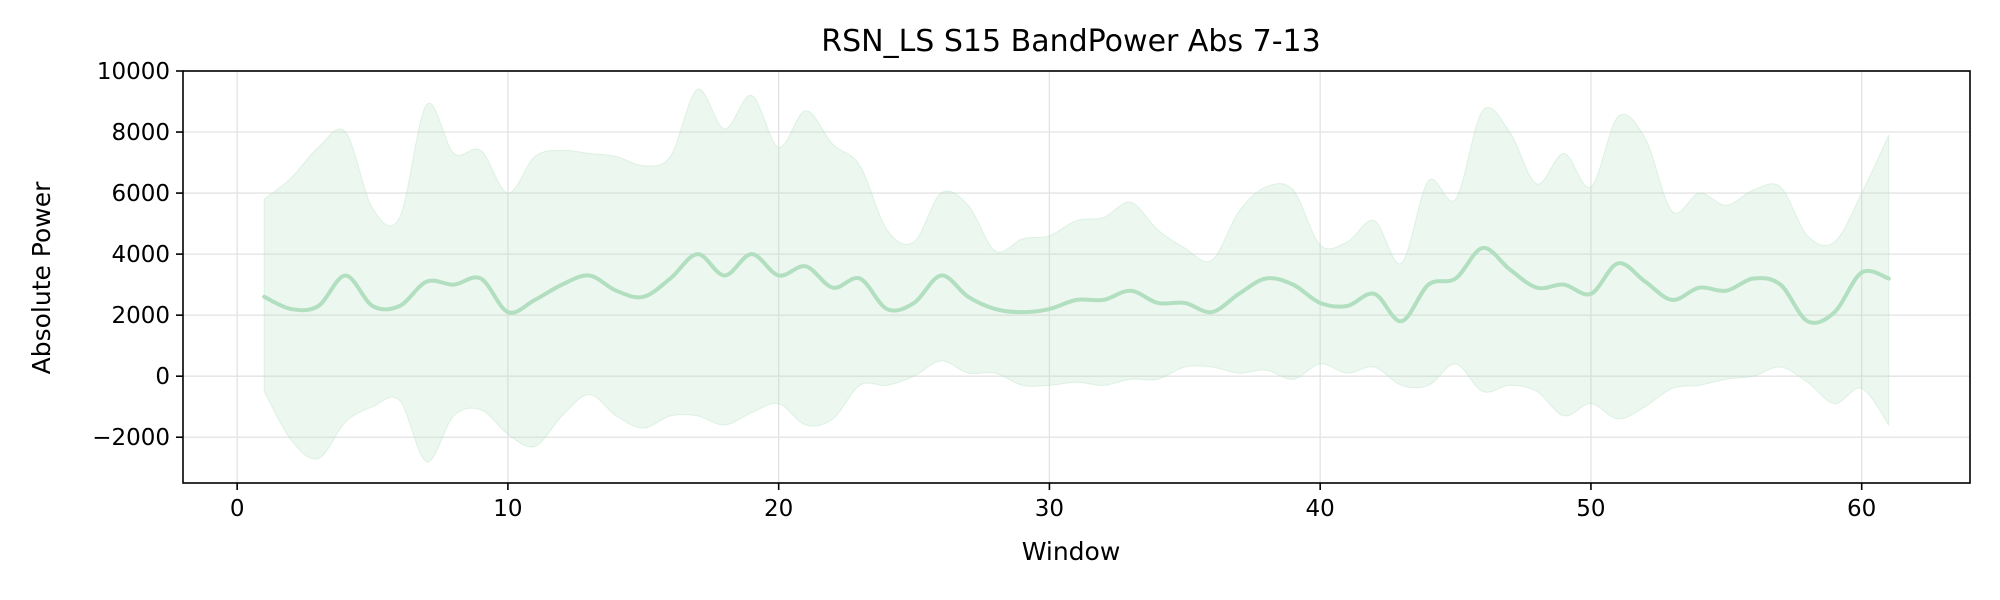  Describe the element at coordinates (1070, 41) in the screenshot. I see `chart-title: RSN_LS S15 BandPower Abs 7-13` at that location.